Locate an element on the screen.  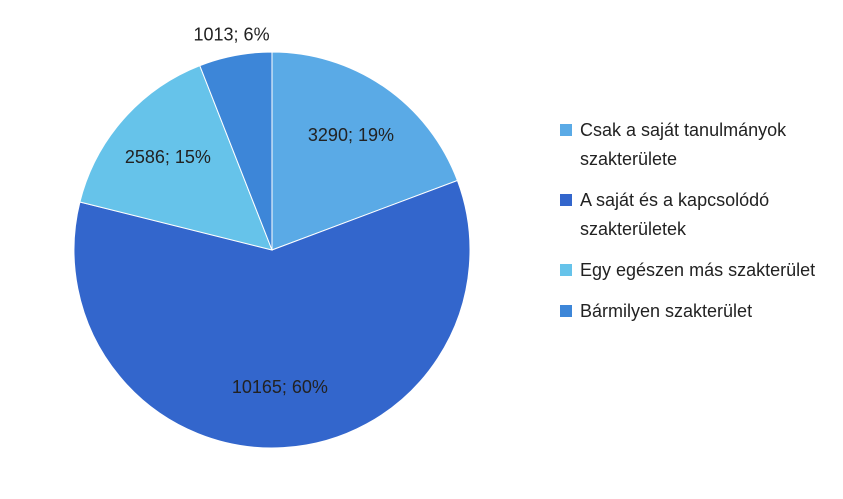
legend-item: Bármilyen szakterület is located at coordinates (697, 311).